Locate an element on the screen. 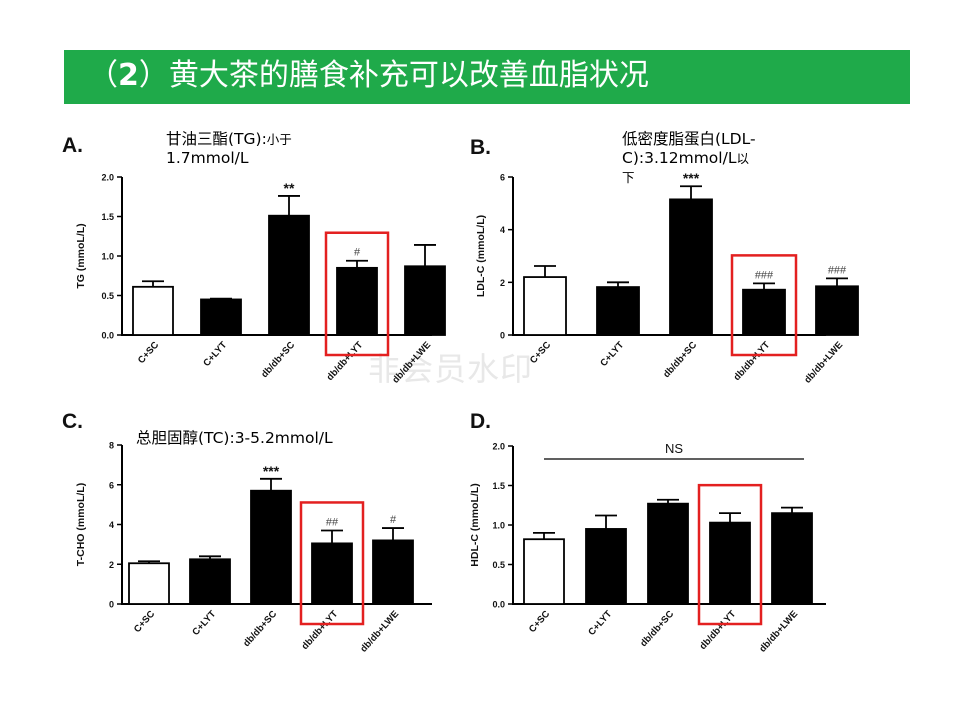 The width and height of the screenshot is (960, 720). note-tg-small: 小于 is located at coordinates (279, 139).